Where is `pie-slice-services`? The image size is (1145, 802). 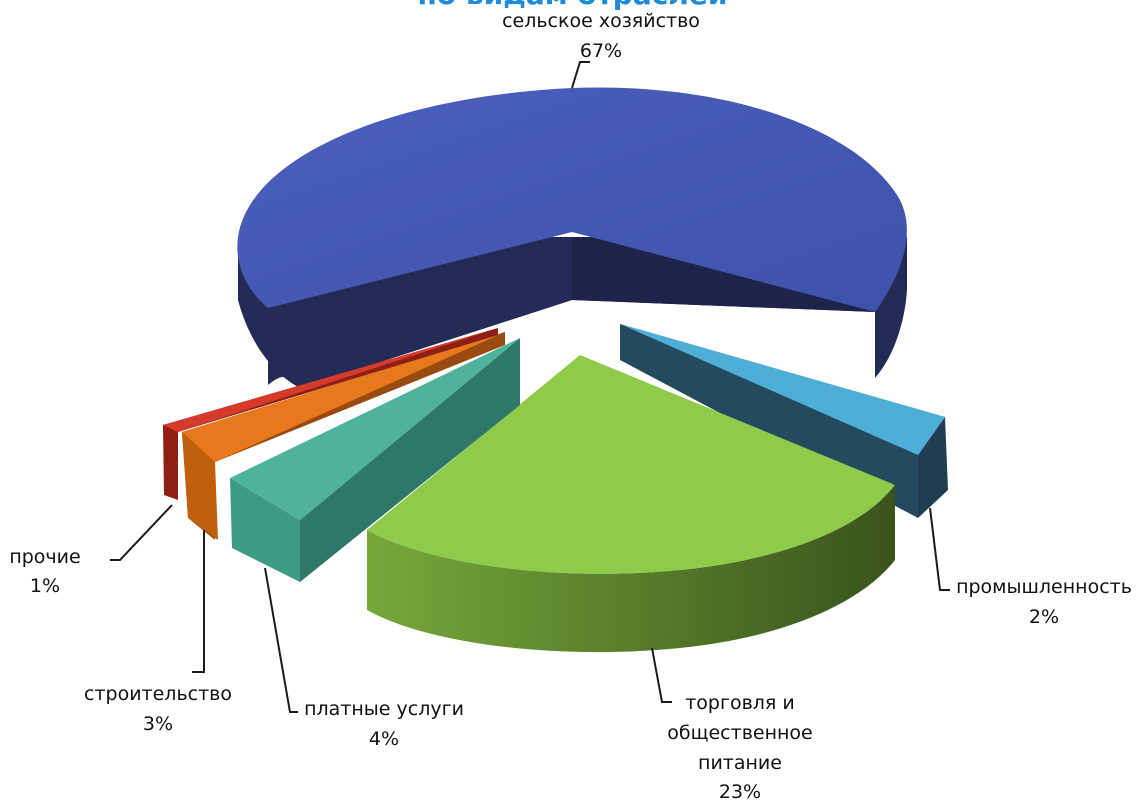
pie-slice-services is located at coordinates (375, 460).